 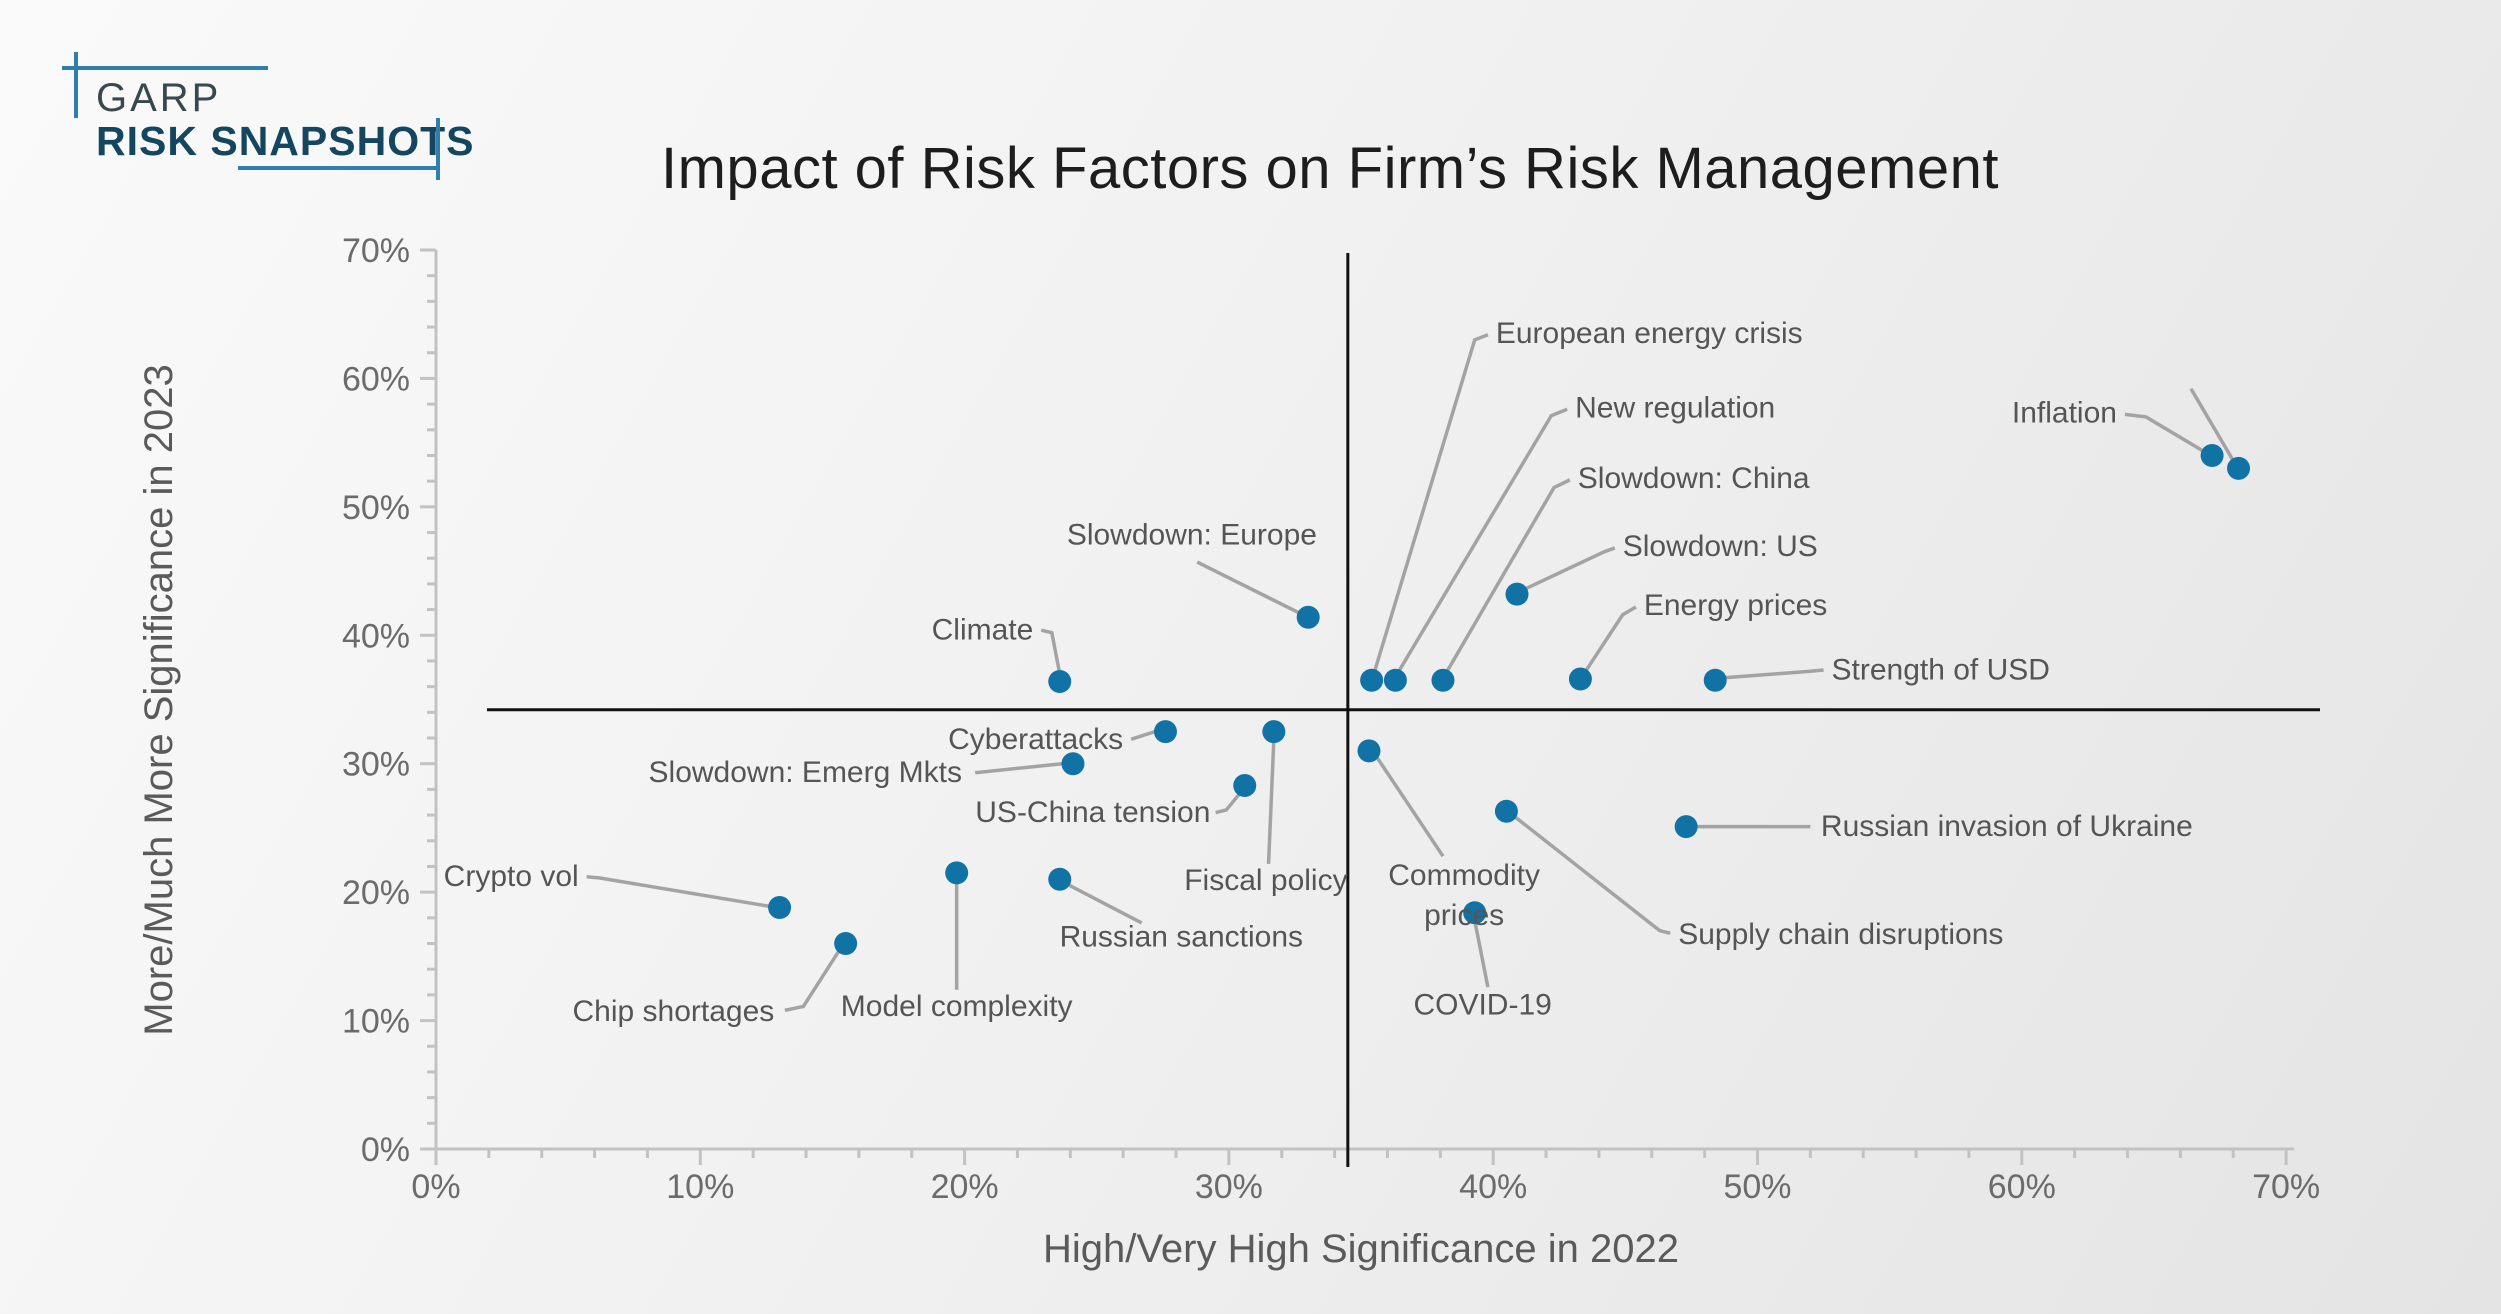 What do you see at coordinates (1018, 768) in the screenshot?
I see `leader-line-slowdown-emerg-mkts` at bounding box center [1018, 768].